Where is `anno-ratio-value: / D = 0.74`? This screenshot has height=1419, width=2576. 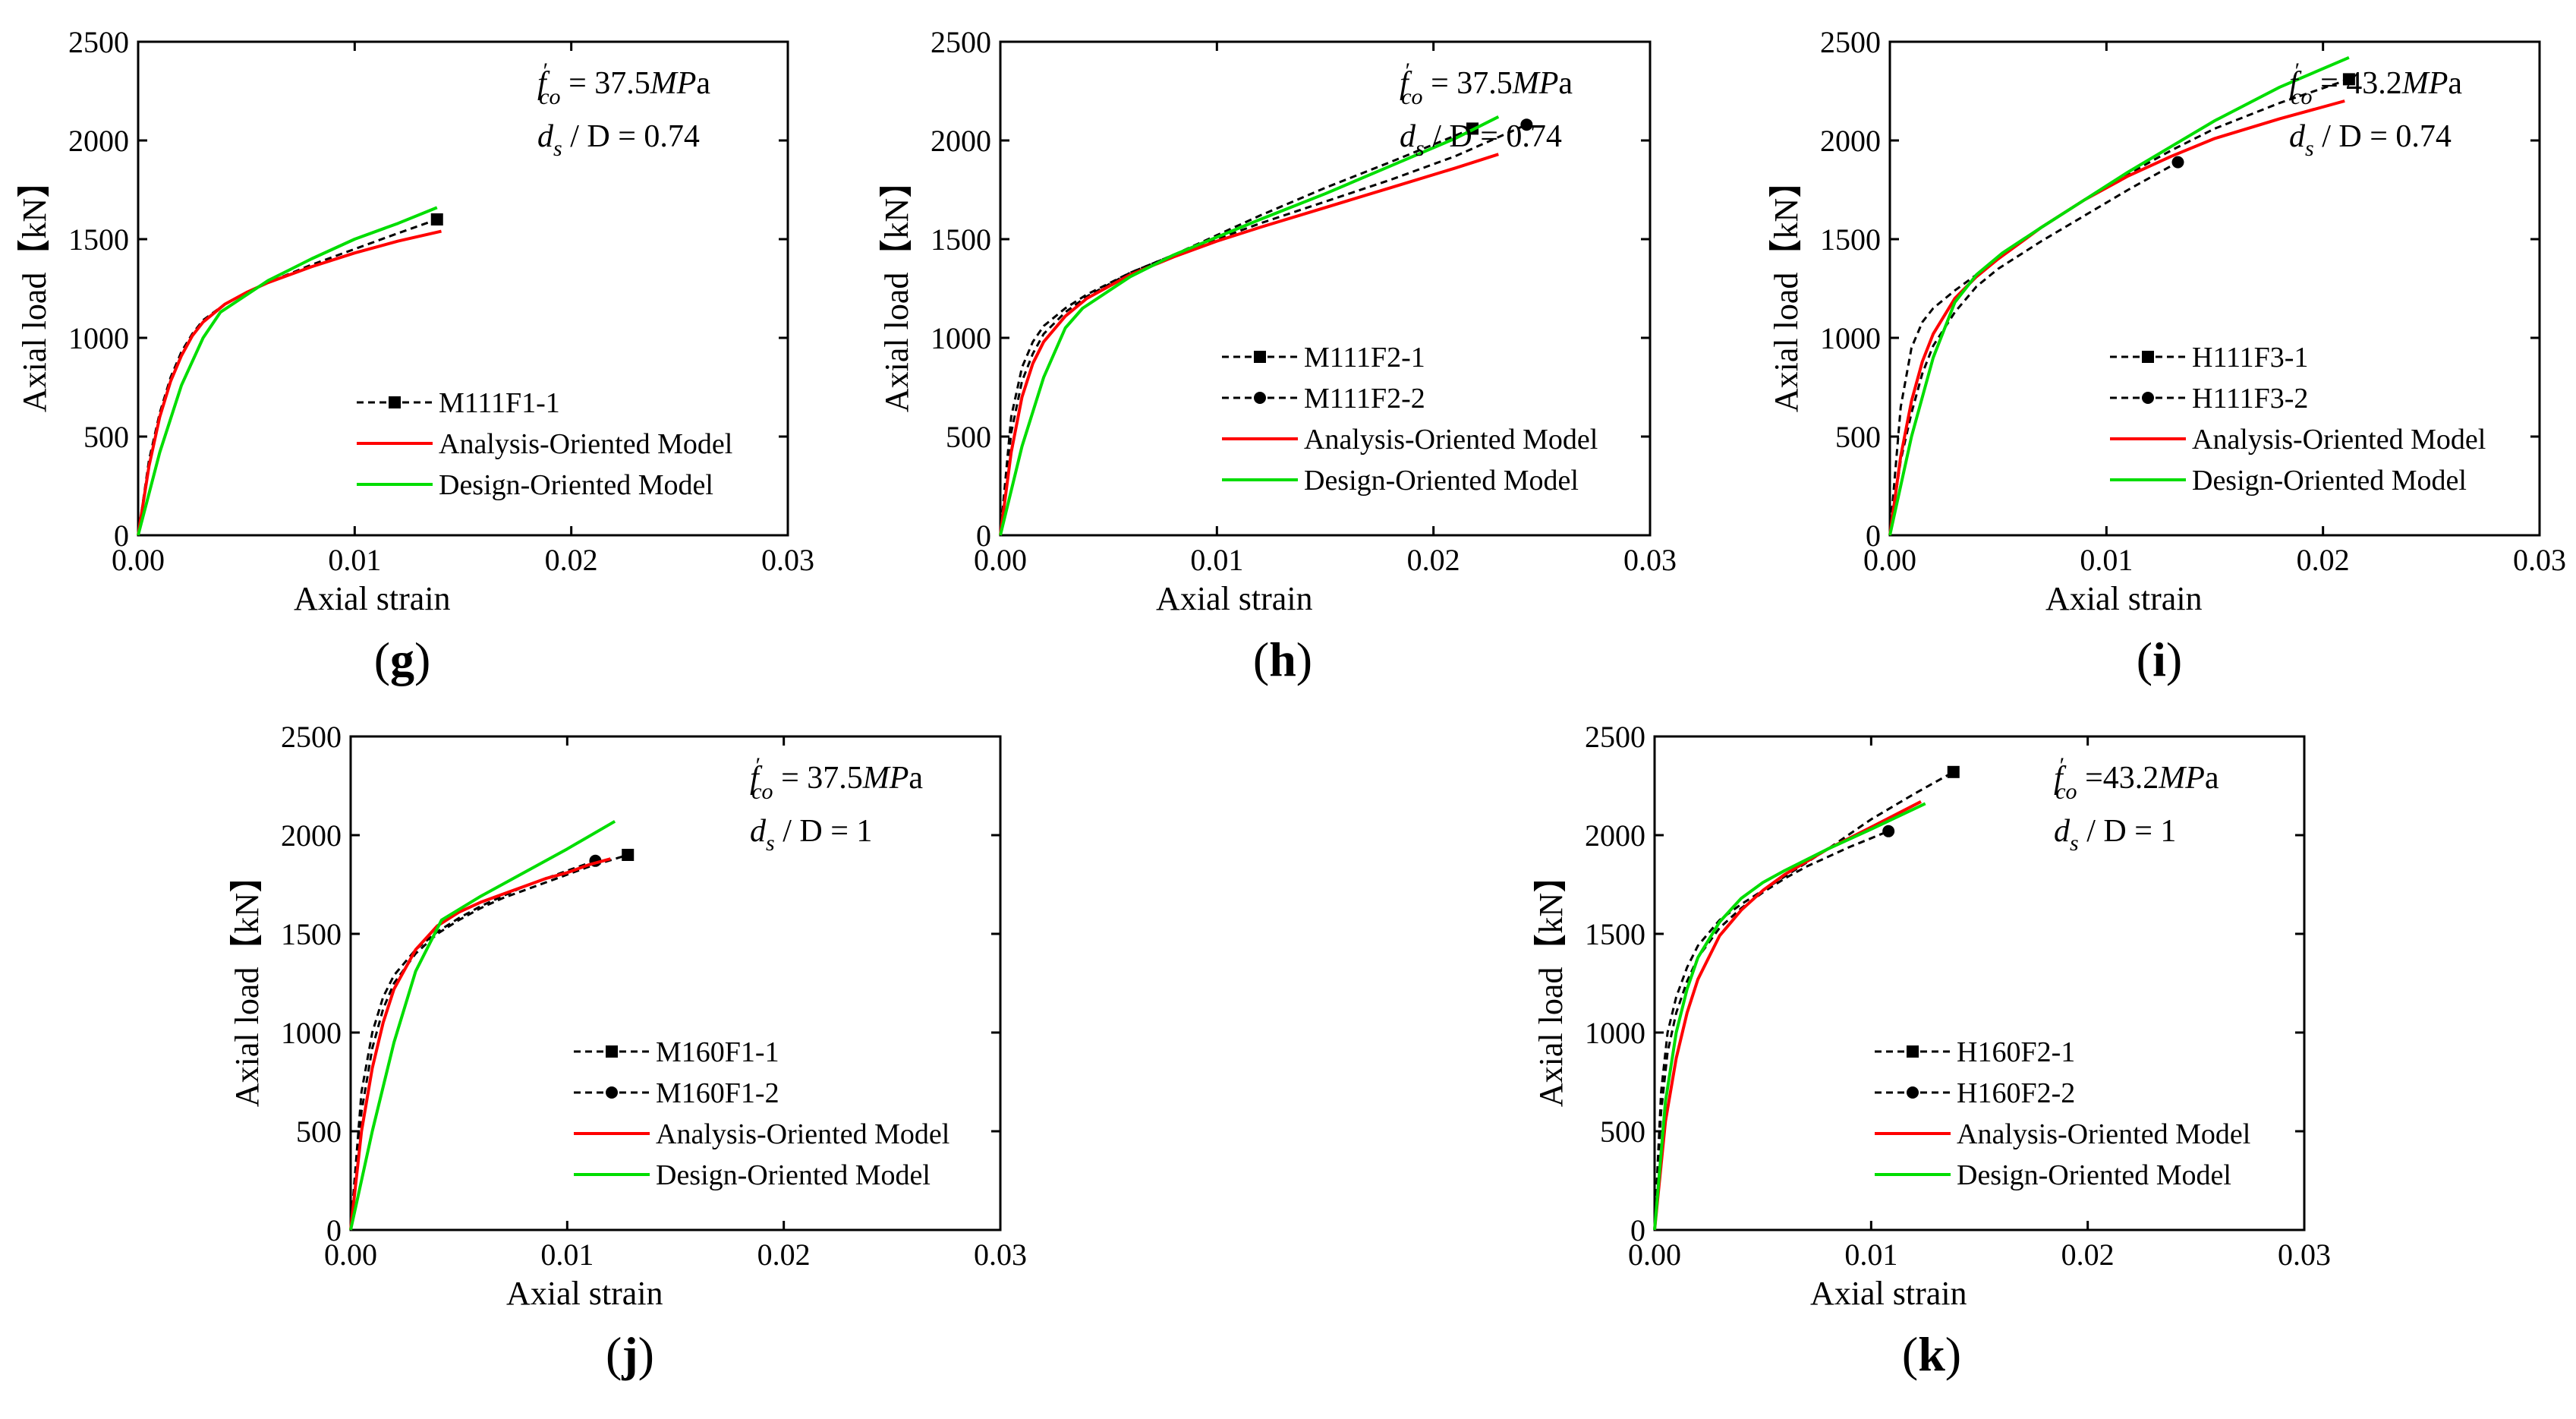 anno-ratio-value: / D = 0.74 is located at coordinates (2383, 136).